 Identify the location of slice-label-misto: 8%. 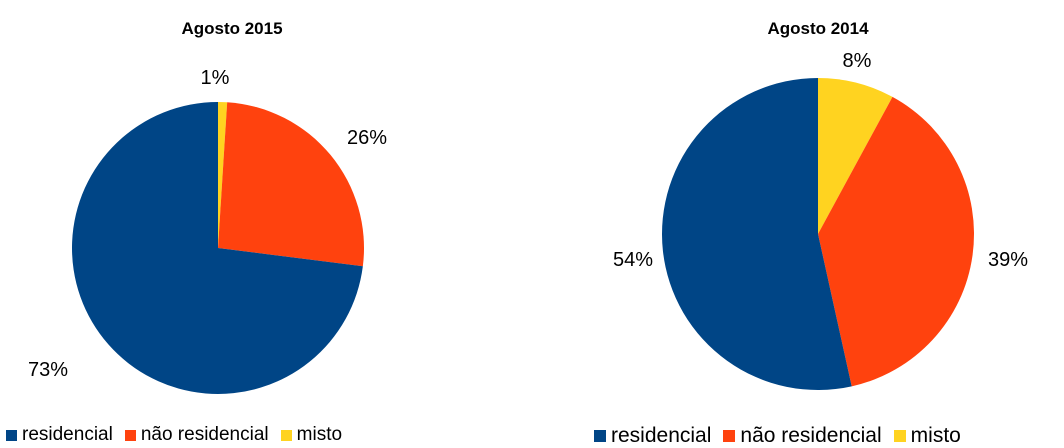
(857, 61).